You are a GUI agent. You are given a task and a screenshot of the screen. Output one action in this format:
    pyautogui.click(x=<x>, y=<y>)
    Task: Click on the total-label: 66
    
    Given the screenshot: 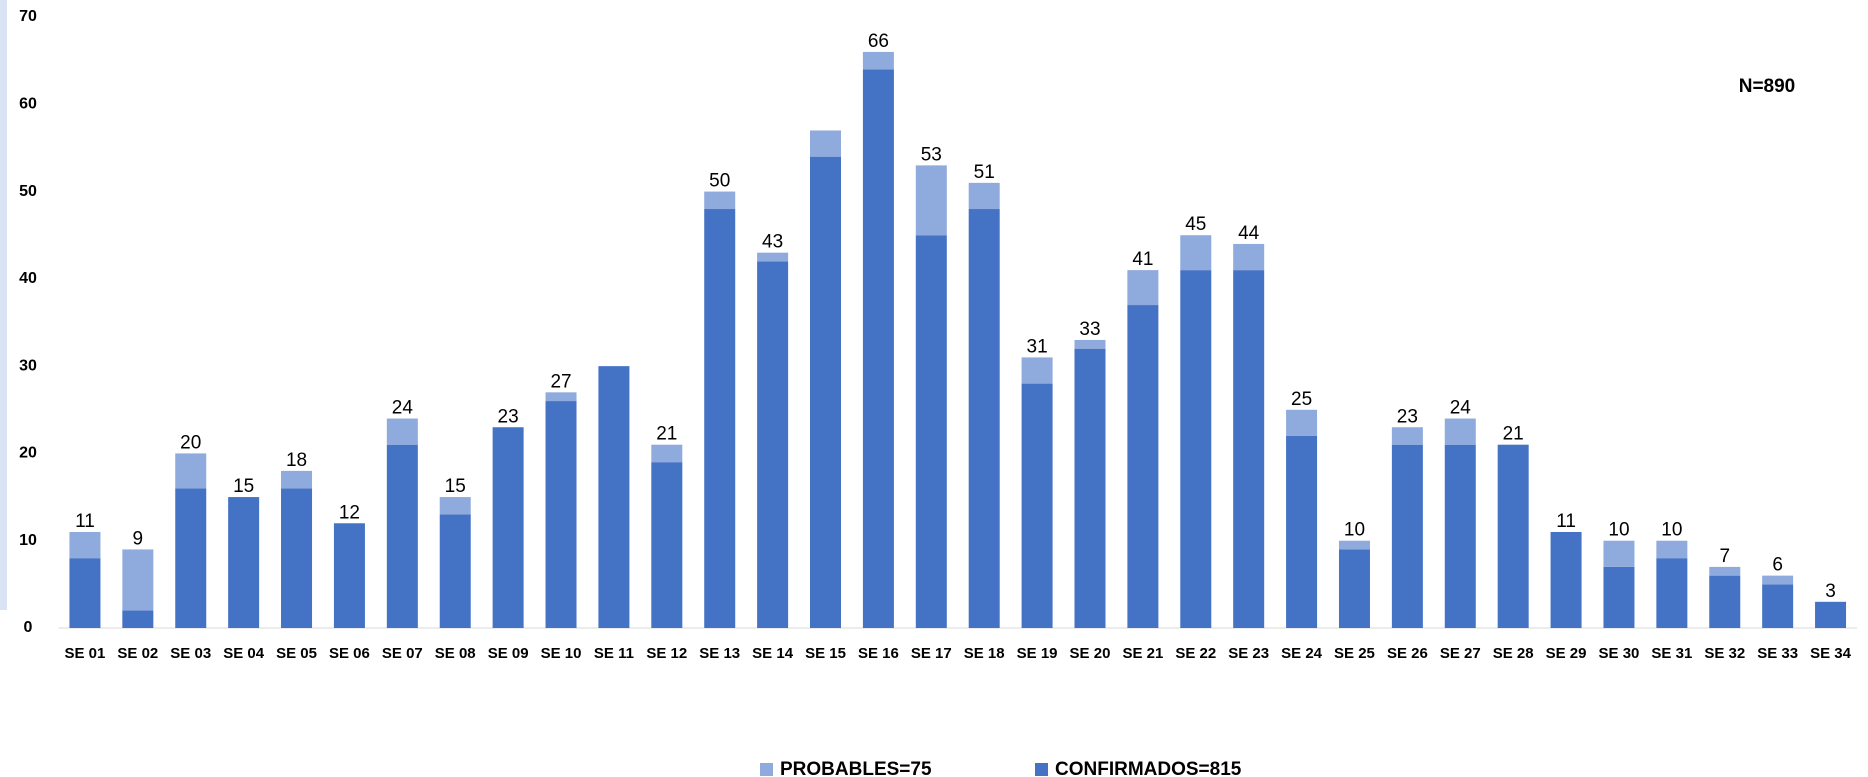 What is the action you would take?
    pyautogui.click(x=878, y=41)
    